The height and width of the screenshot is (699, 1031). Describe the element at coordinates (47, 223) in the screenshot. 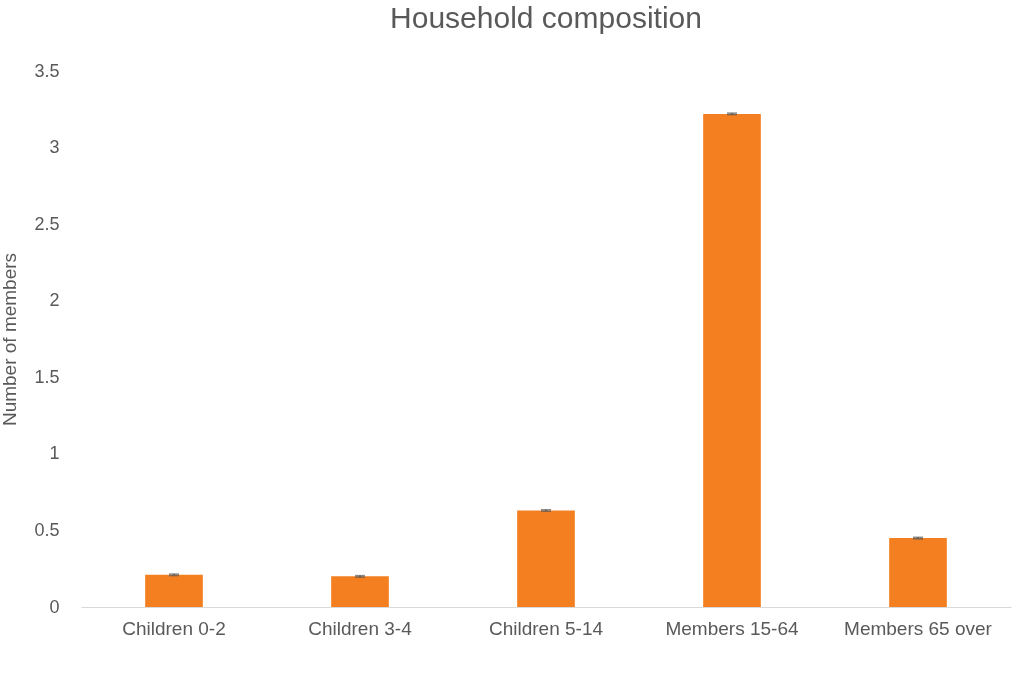

I see `y-tick-label: 2.5` at that location.